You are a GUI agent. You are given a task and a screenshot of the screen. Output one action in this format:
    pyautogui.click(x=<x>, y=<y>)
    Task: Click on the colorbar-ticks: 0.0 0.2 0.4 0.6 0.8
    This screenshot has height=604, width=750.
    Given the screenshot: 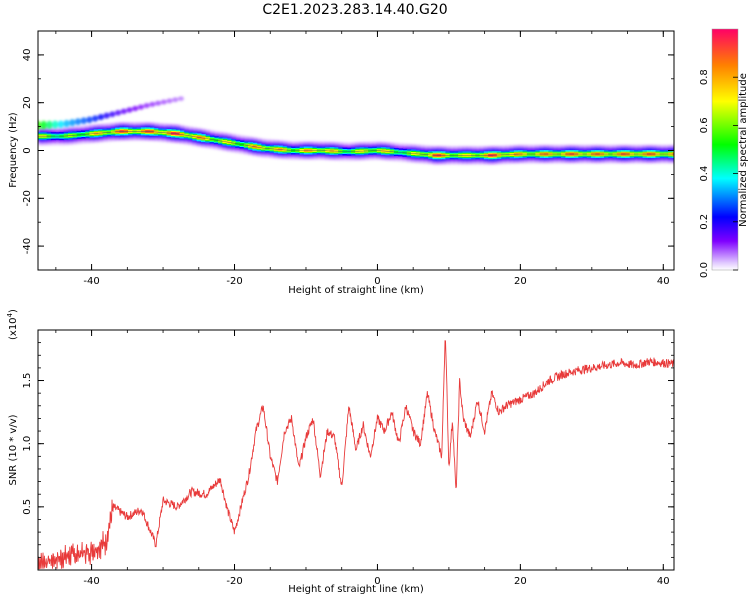 What is the action you would take?
    pyautogui.click(x=718, y=173)
    